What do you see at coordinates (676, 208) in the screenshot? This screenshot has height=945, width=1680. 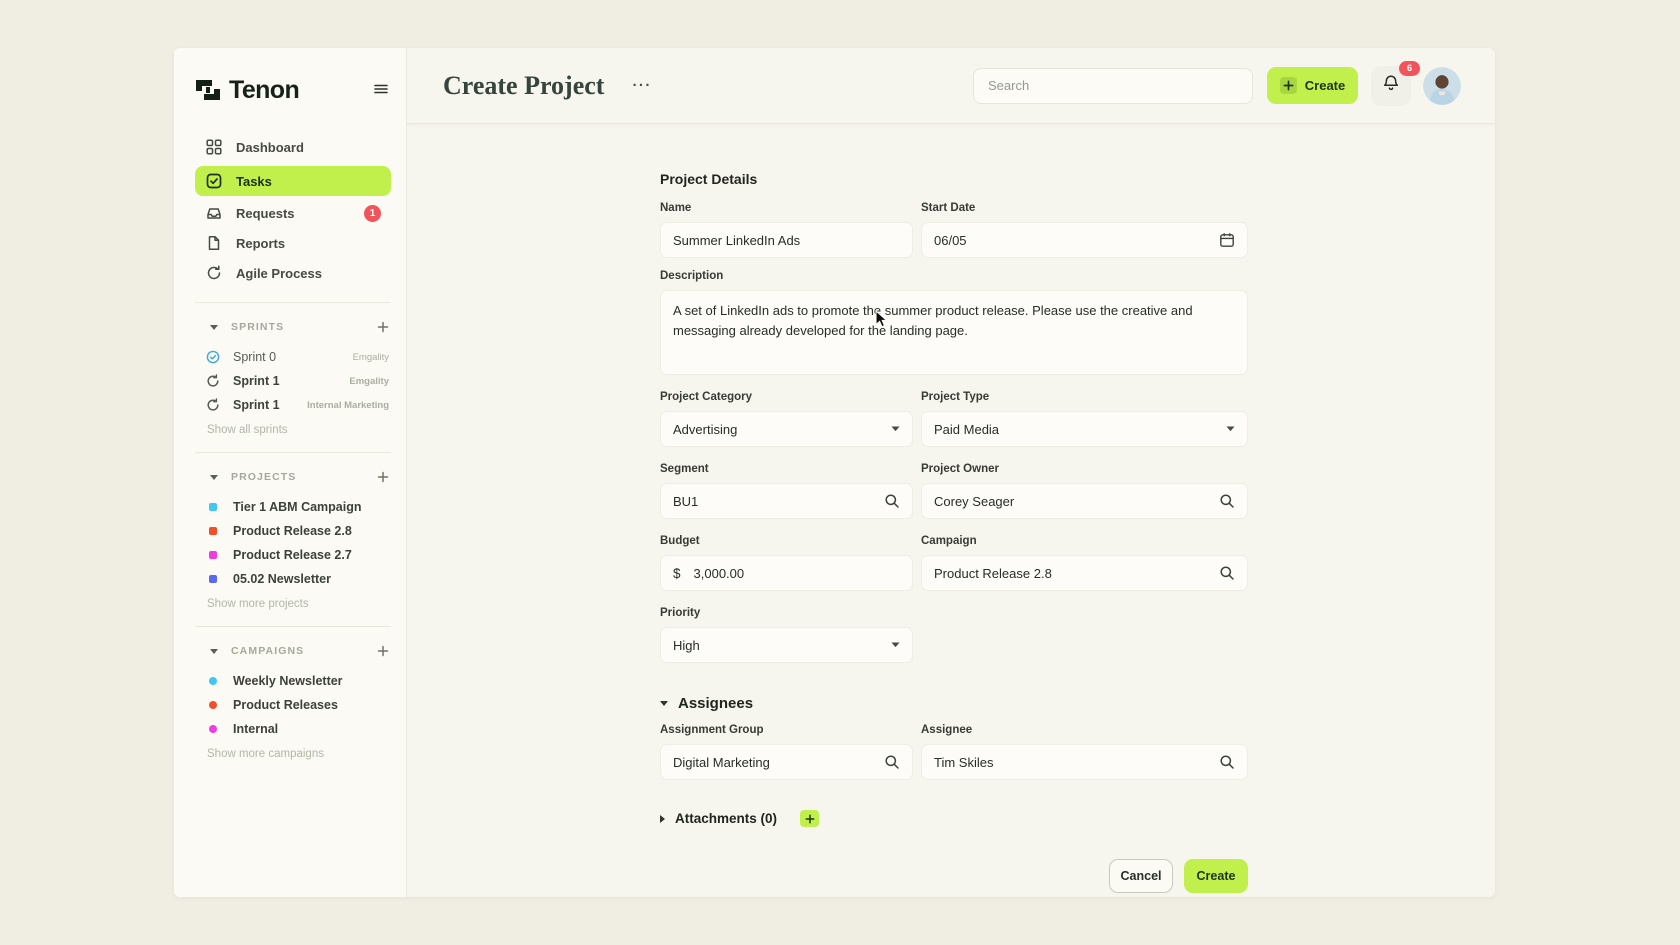 I see `name-label: Name` at bounding box center [676, 208].